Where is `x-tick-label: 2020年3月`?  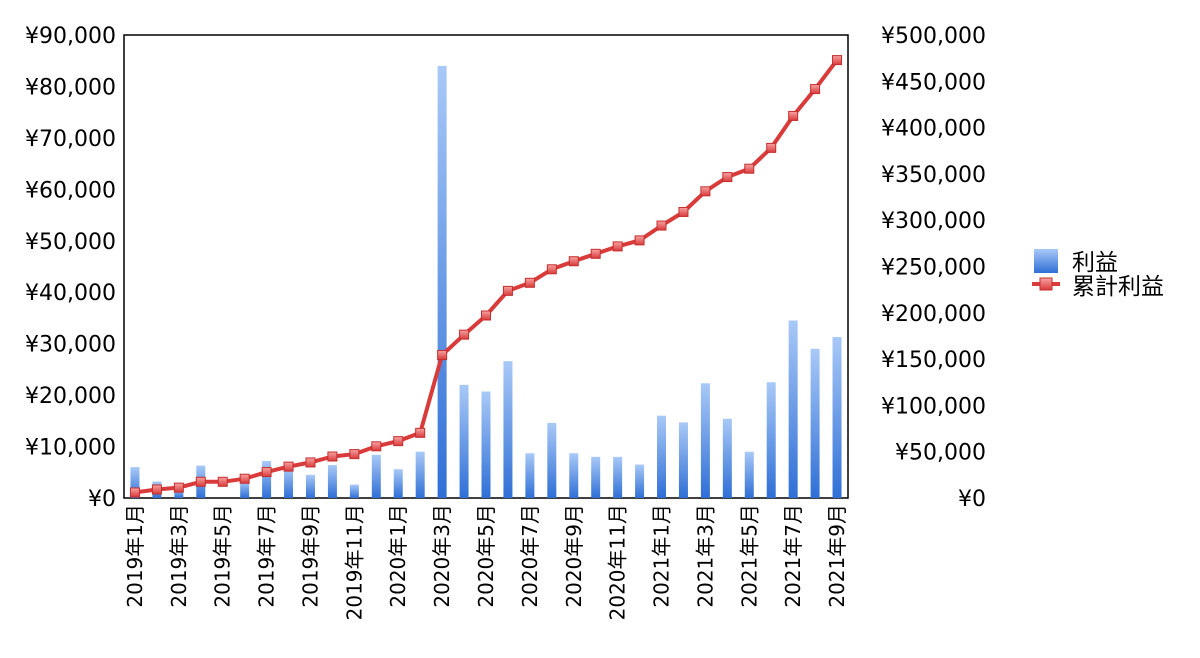
x-tick-label: 2020年3月 is located at coordinates (442, 556).